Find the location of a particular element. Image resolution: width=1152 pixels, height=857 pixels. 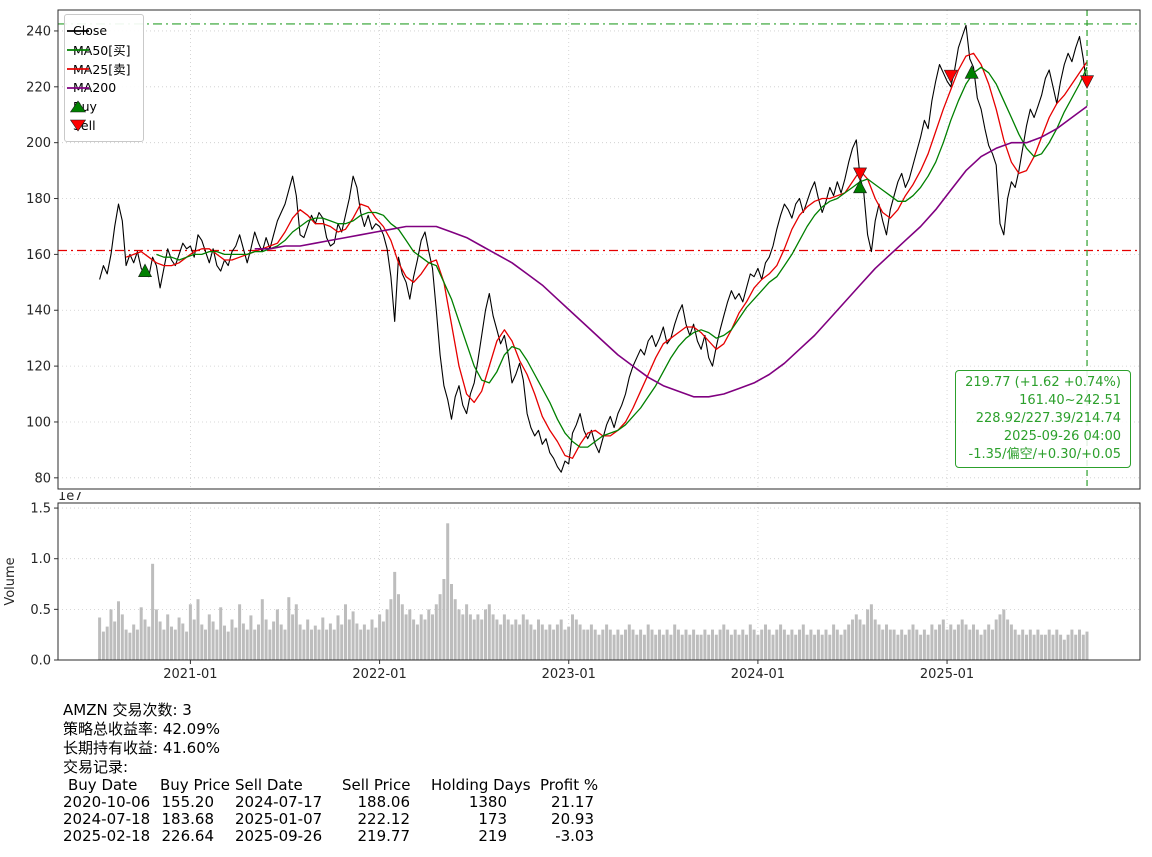

trade-cell: 2025-02-18 is located at coordinates (107, 836).